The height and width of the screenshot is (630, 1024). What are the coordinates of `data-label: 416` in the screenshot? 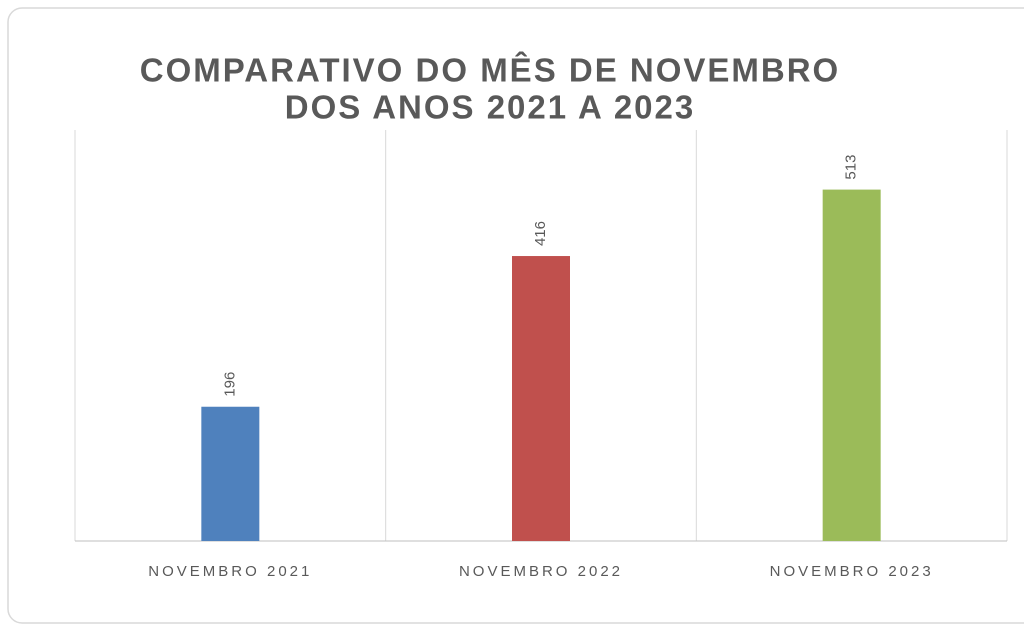 It's located at (540, 233).